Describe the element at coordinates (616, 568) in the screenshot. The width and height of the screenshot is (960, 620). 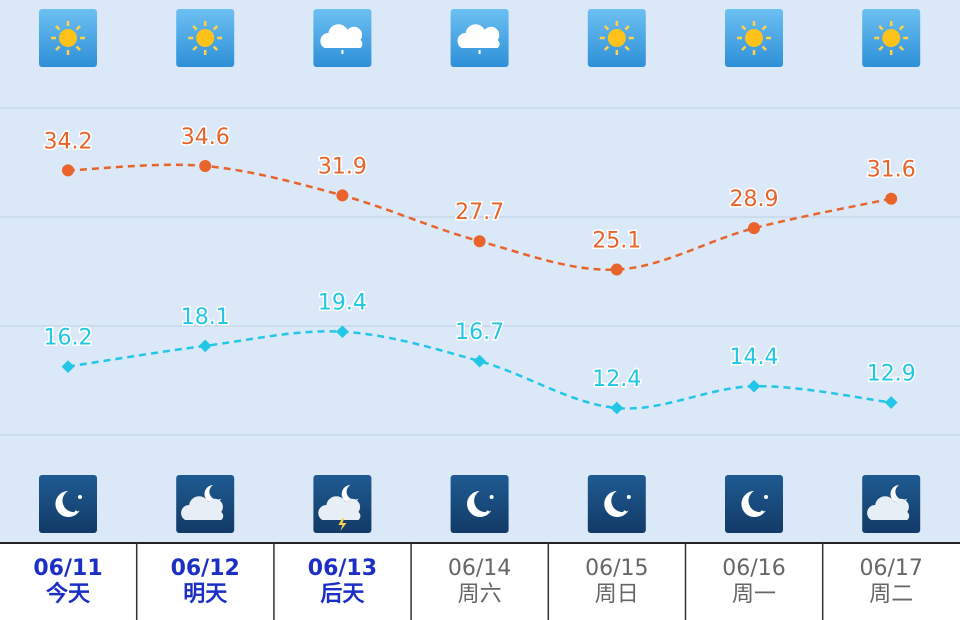
I see `date-label: 06/15` at that location.